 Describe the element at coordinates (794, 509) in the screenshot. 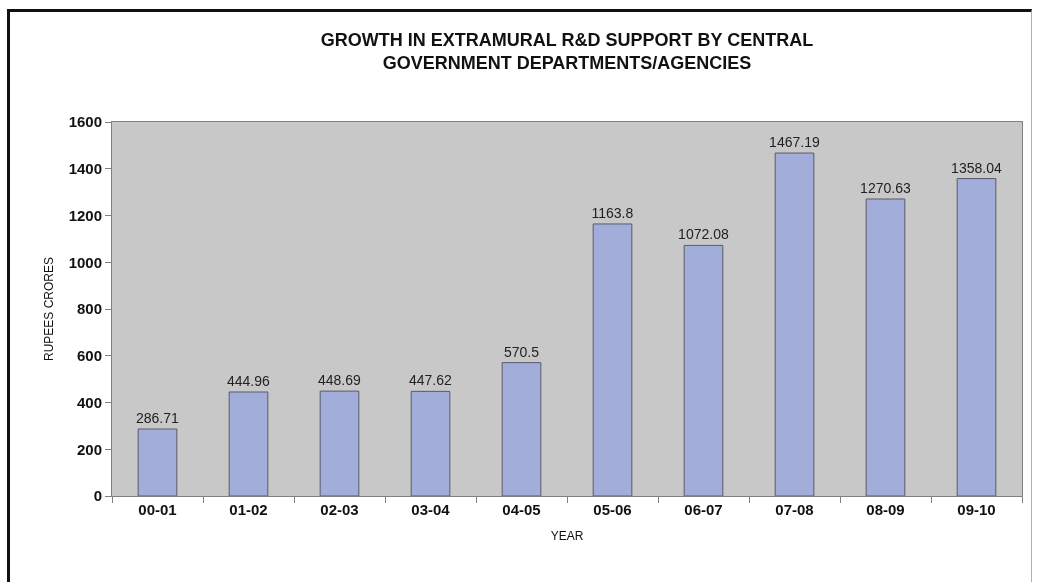

I see `x-tick-label: 07-08` at that location.